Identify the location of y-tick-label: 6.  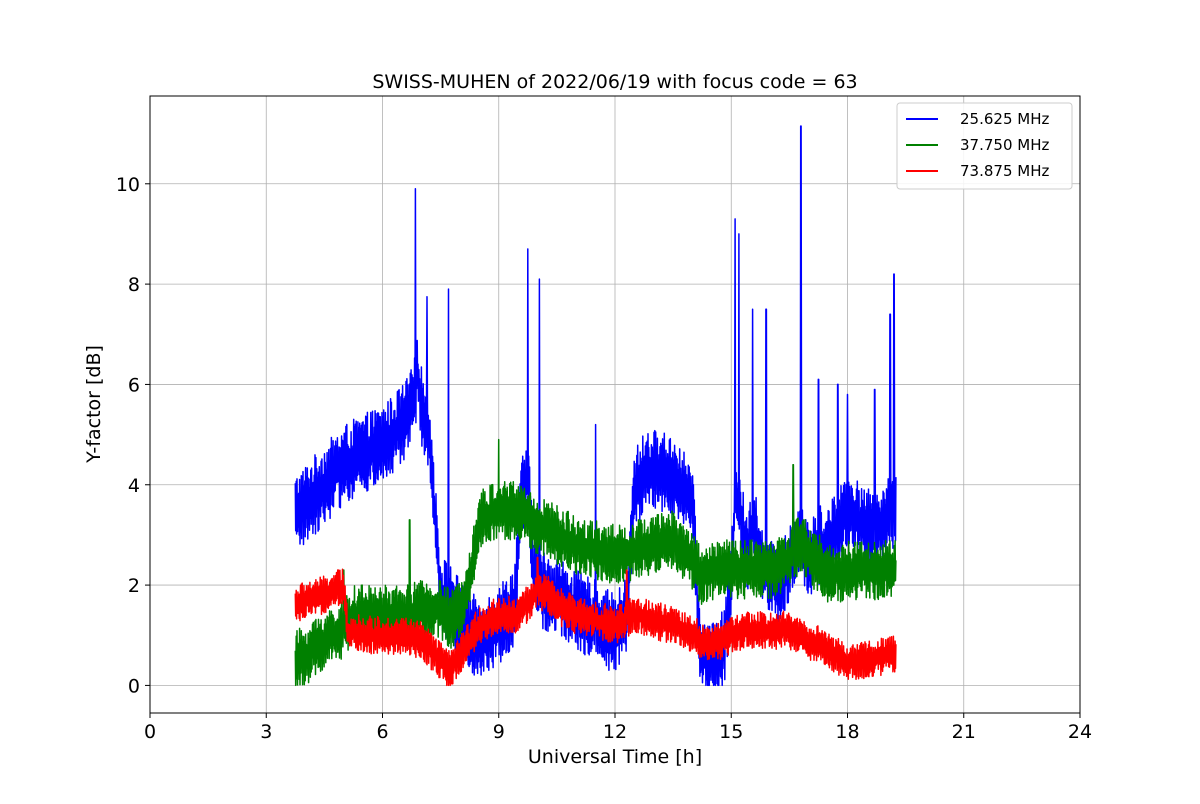
(134, 385).